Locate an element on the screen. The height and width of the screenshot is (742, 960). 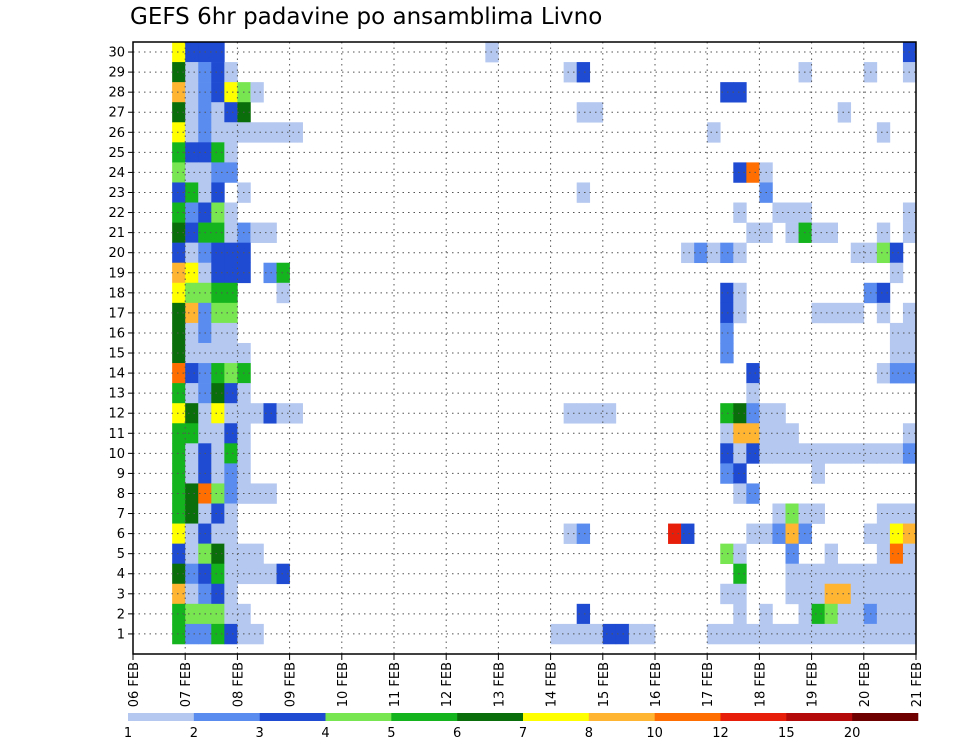
x-tick-label: 12 FEB is located at coordinates (447, 684).